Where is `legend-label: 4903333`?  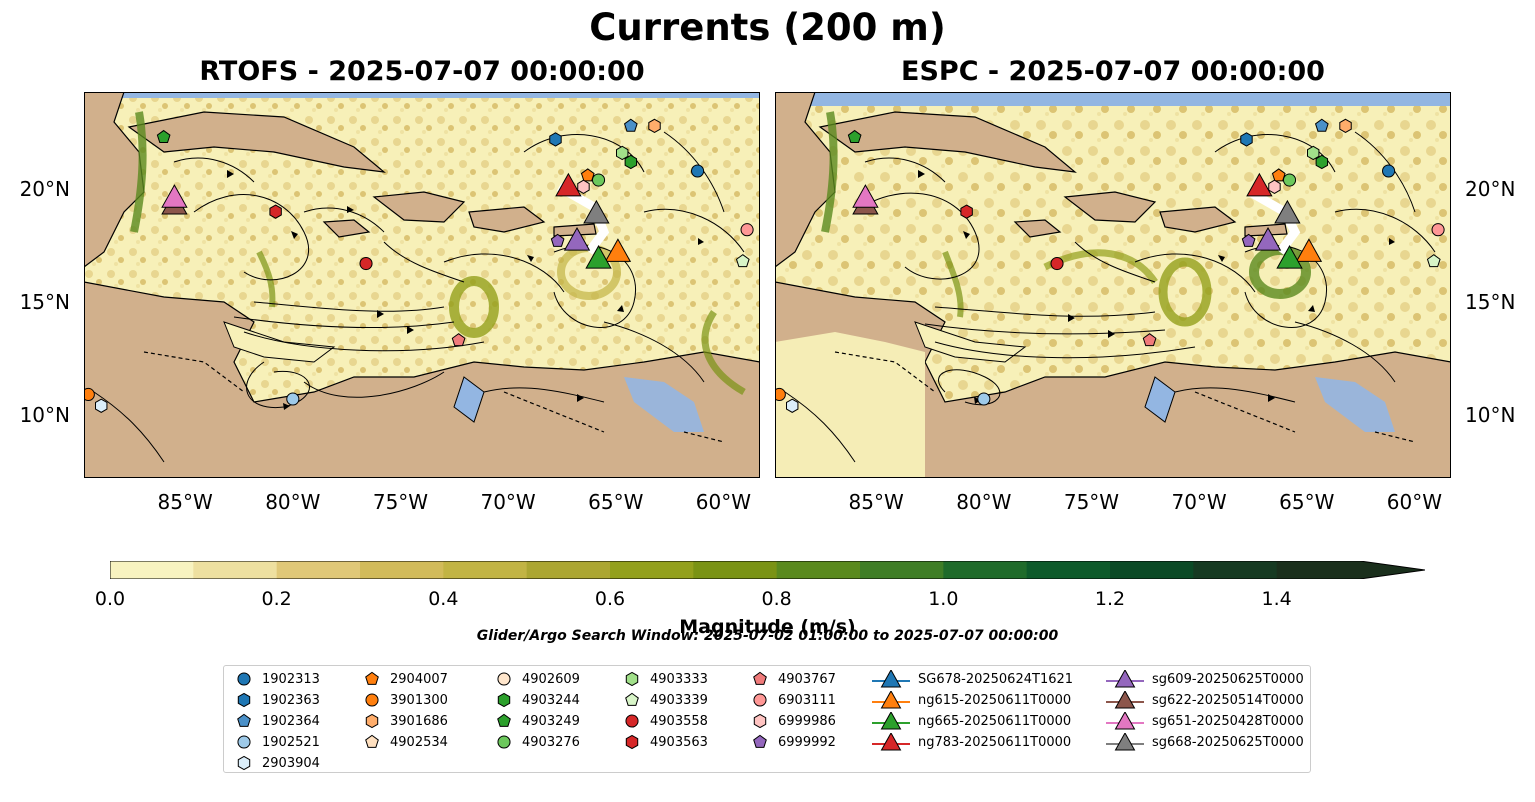 legend-label: 4903333 is located at coordinates (679, 679).